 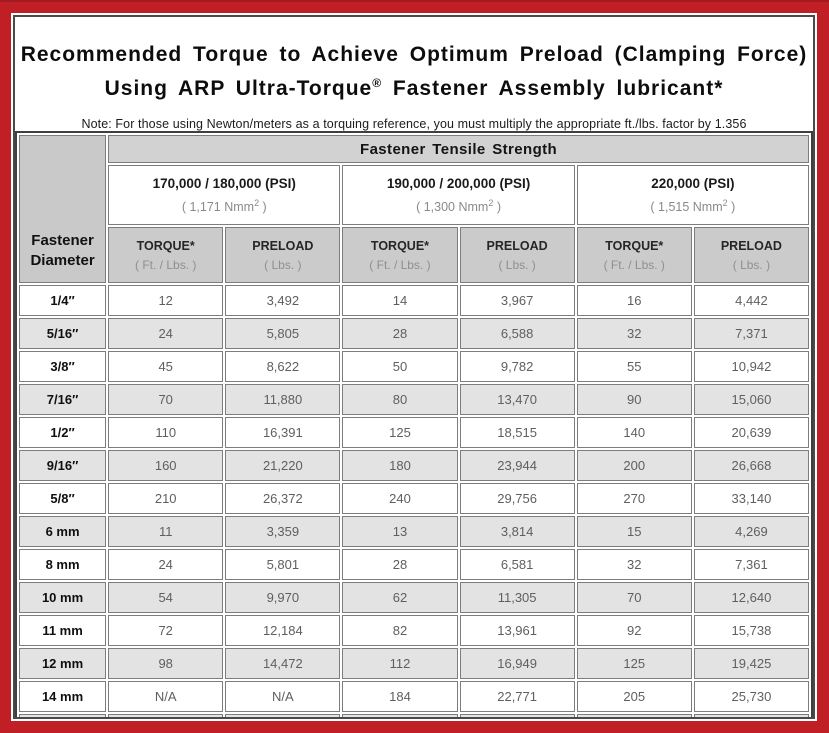 I want to click on value-cell: 92, so click(x=634, y=630).